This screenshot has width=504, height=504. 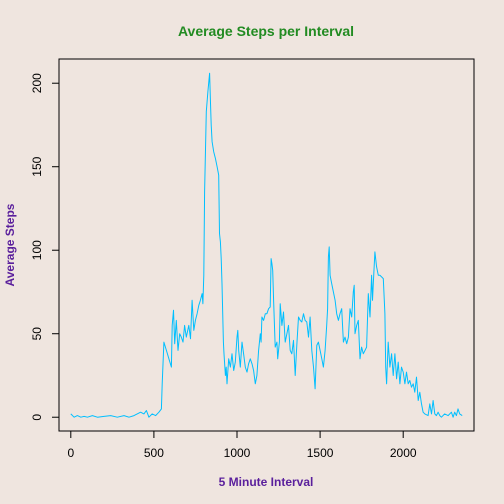 I want to click on x-axis: 0 500 1000 1500 2000, so click(x=242, y=445).